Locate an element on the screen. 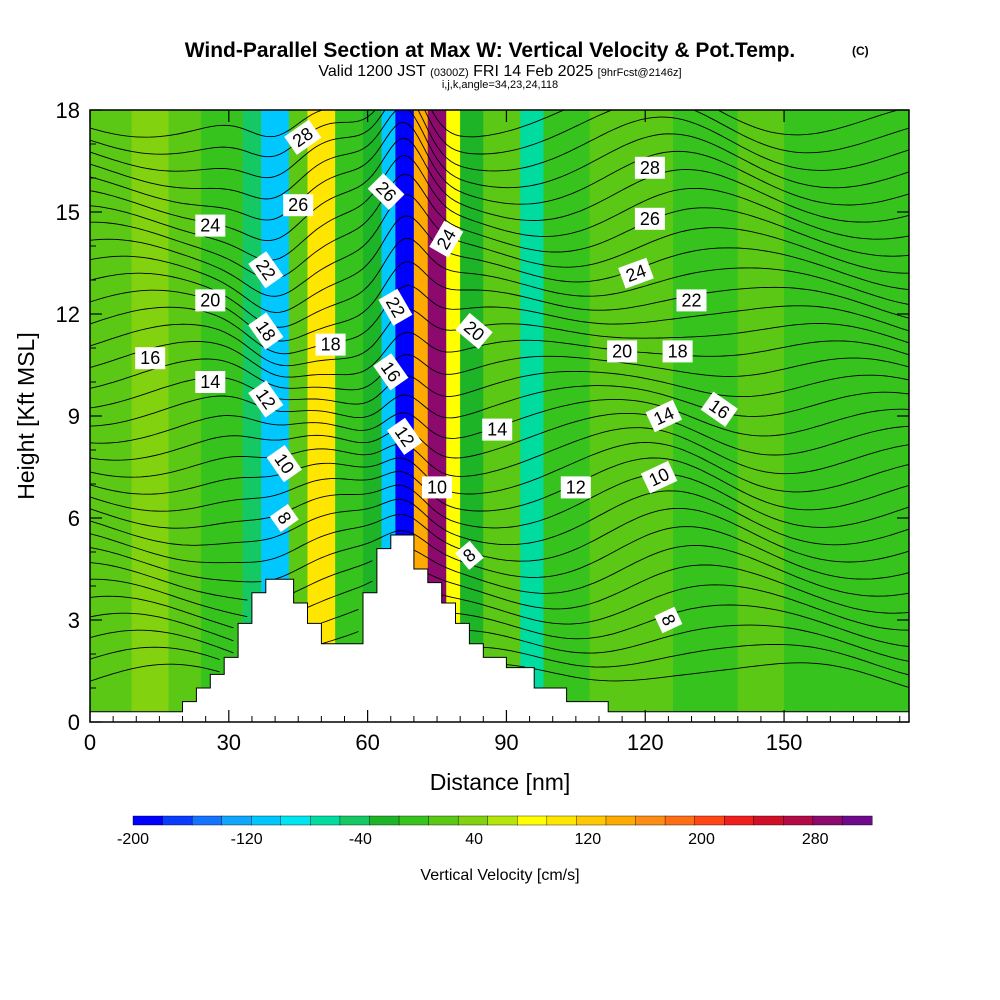  contour-label-text: 18 is located at coordinates (331, 345).